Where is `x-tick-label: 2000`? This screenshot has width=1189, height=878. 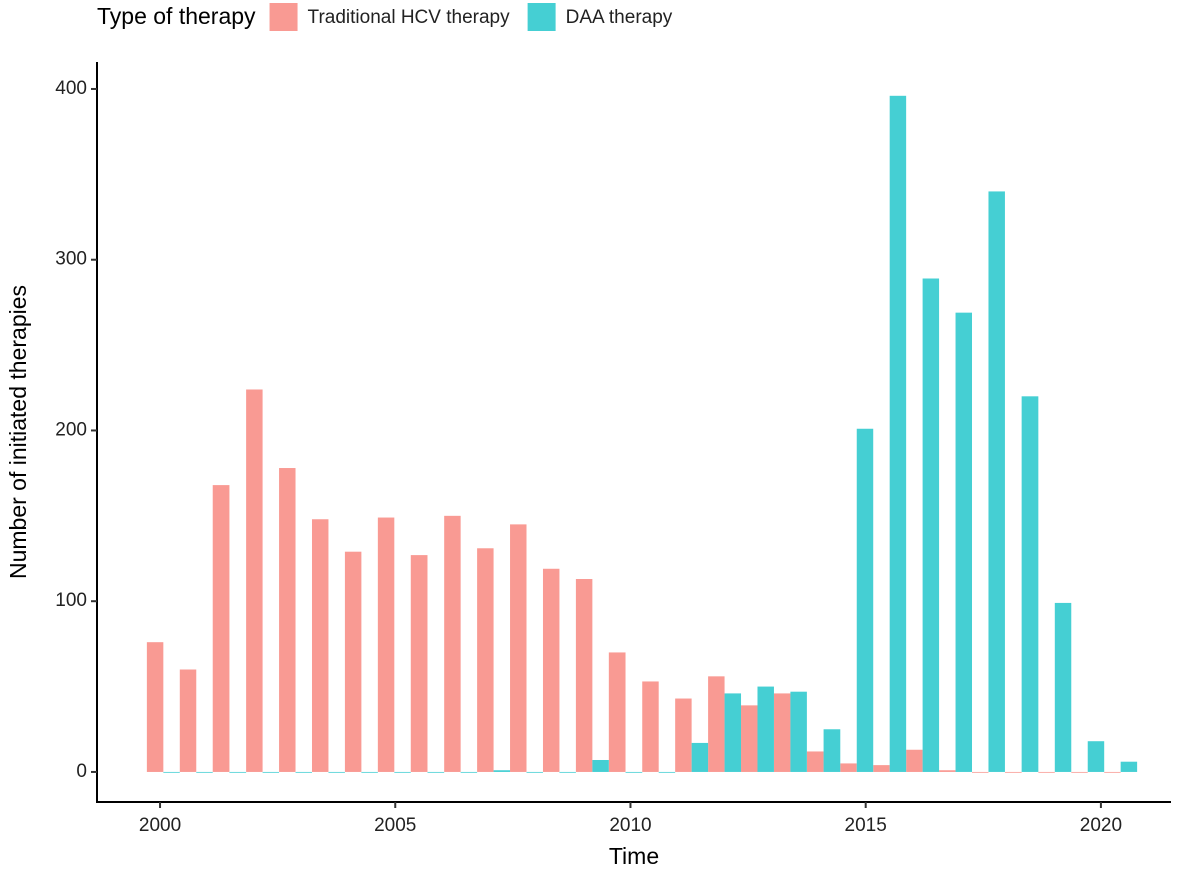
x-tick-label: 2000 is located at coordinates (160, 825).